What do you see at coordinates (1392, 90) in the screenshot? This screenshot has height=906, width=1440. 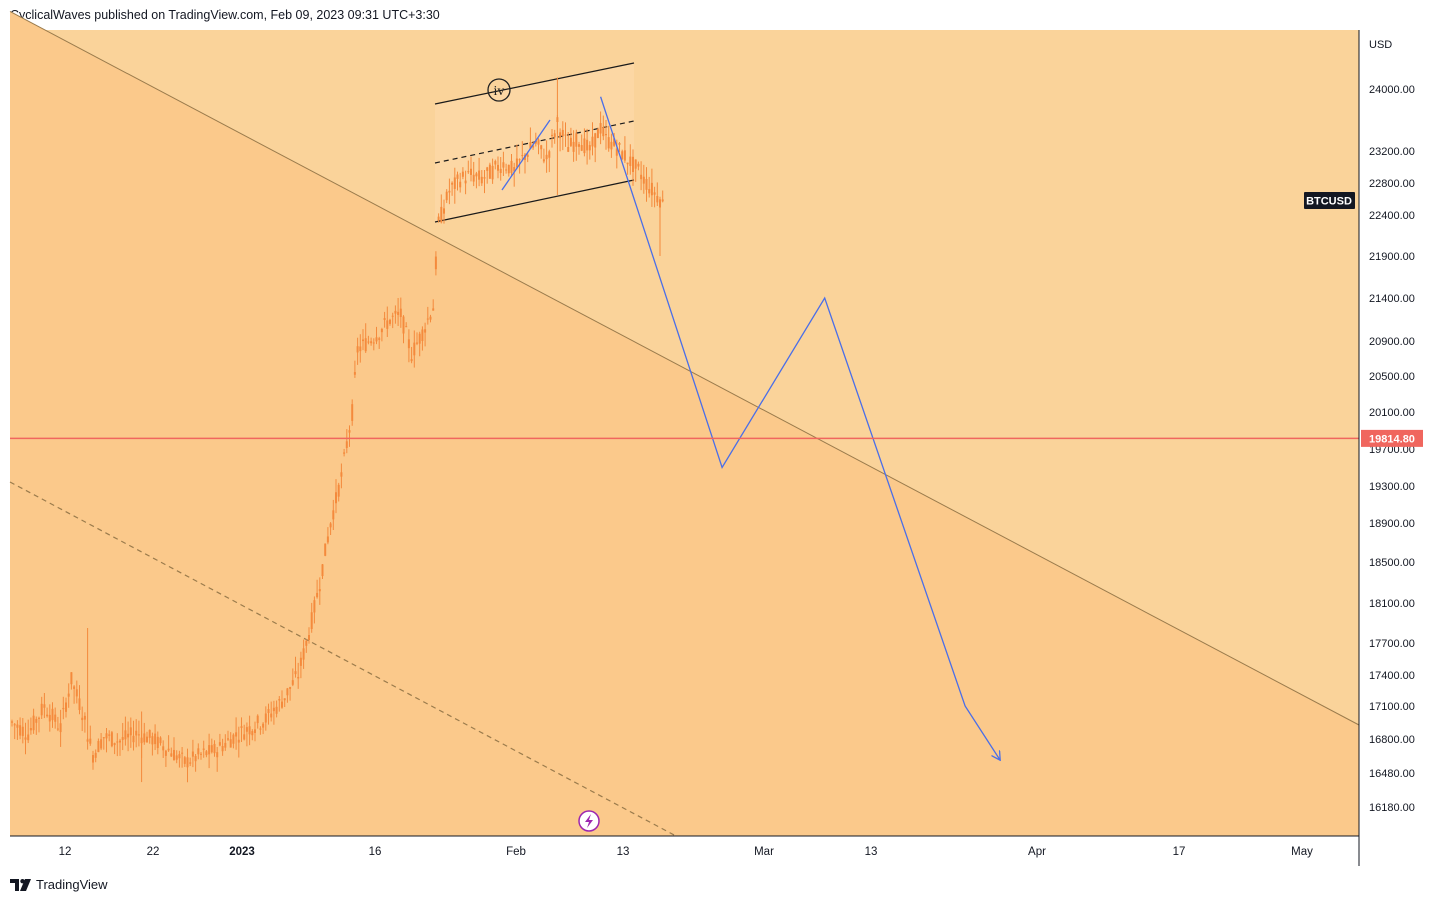 I see `y-tick-label: 24000.00` at bounding box center [1392, 90].